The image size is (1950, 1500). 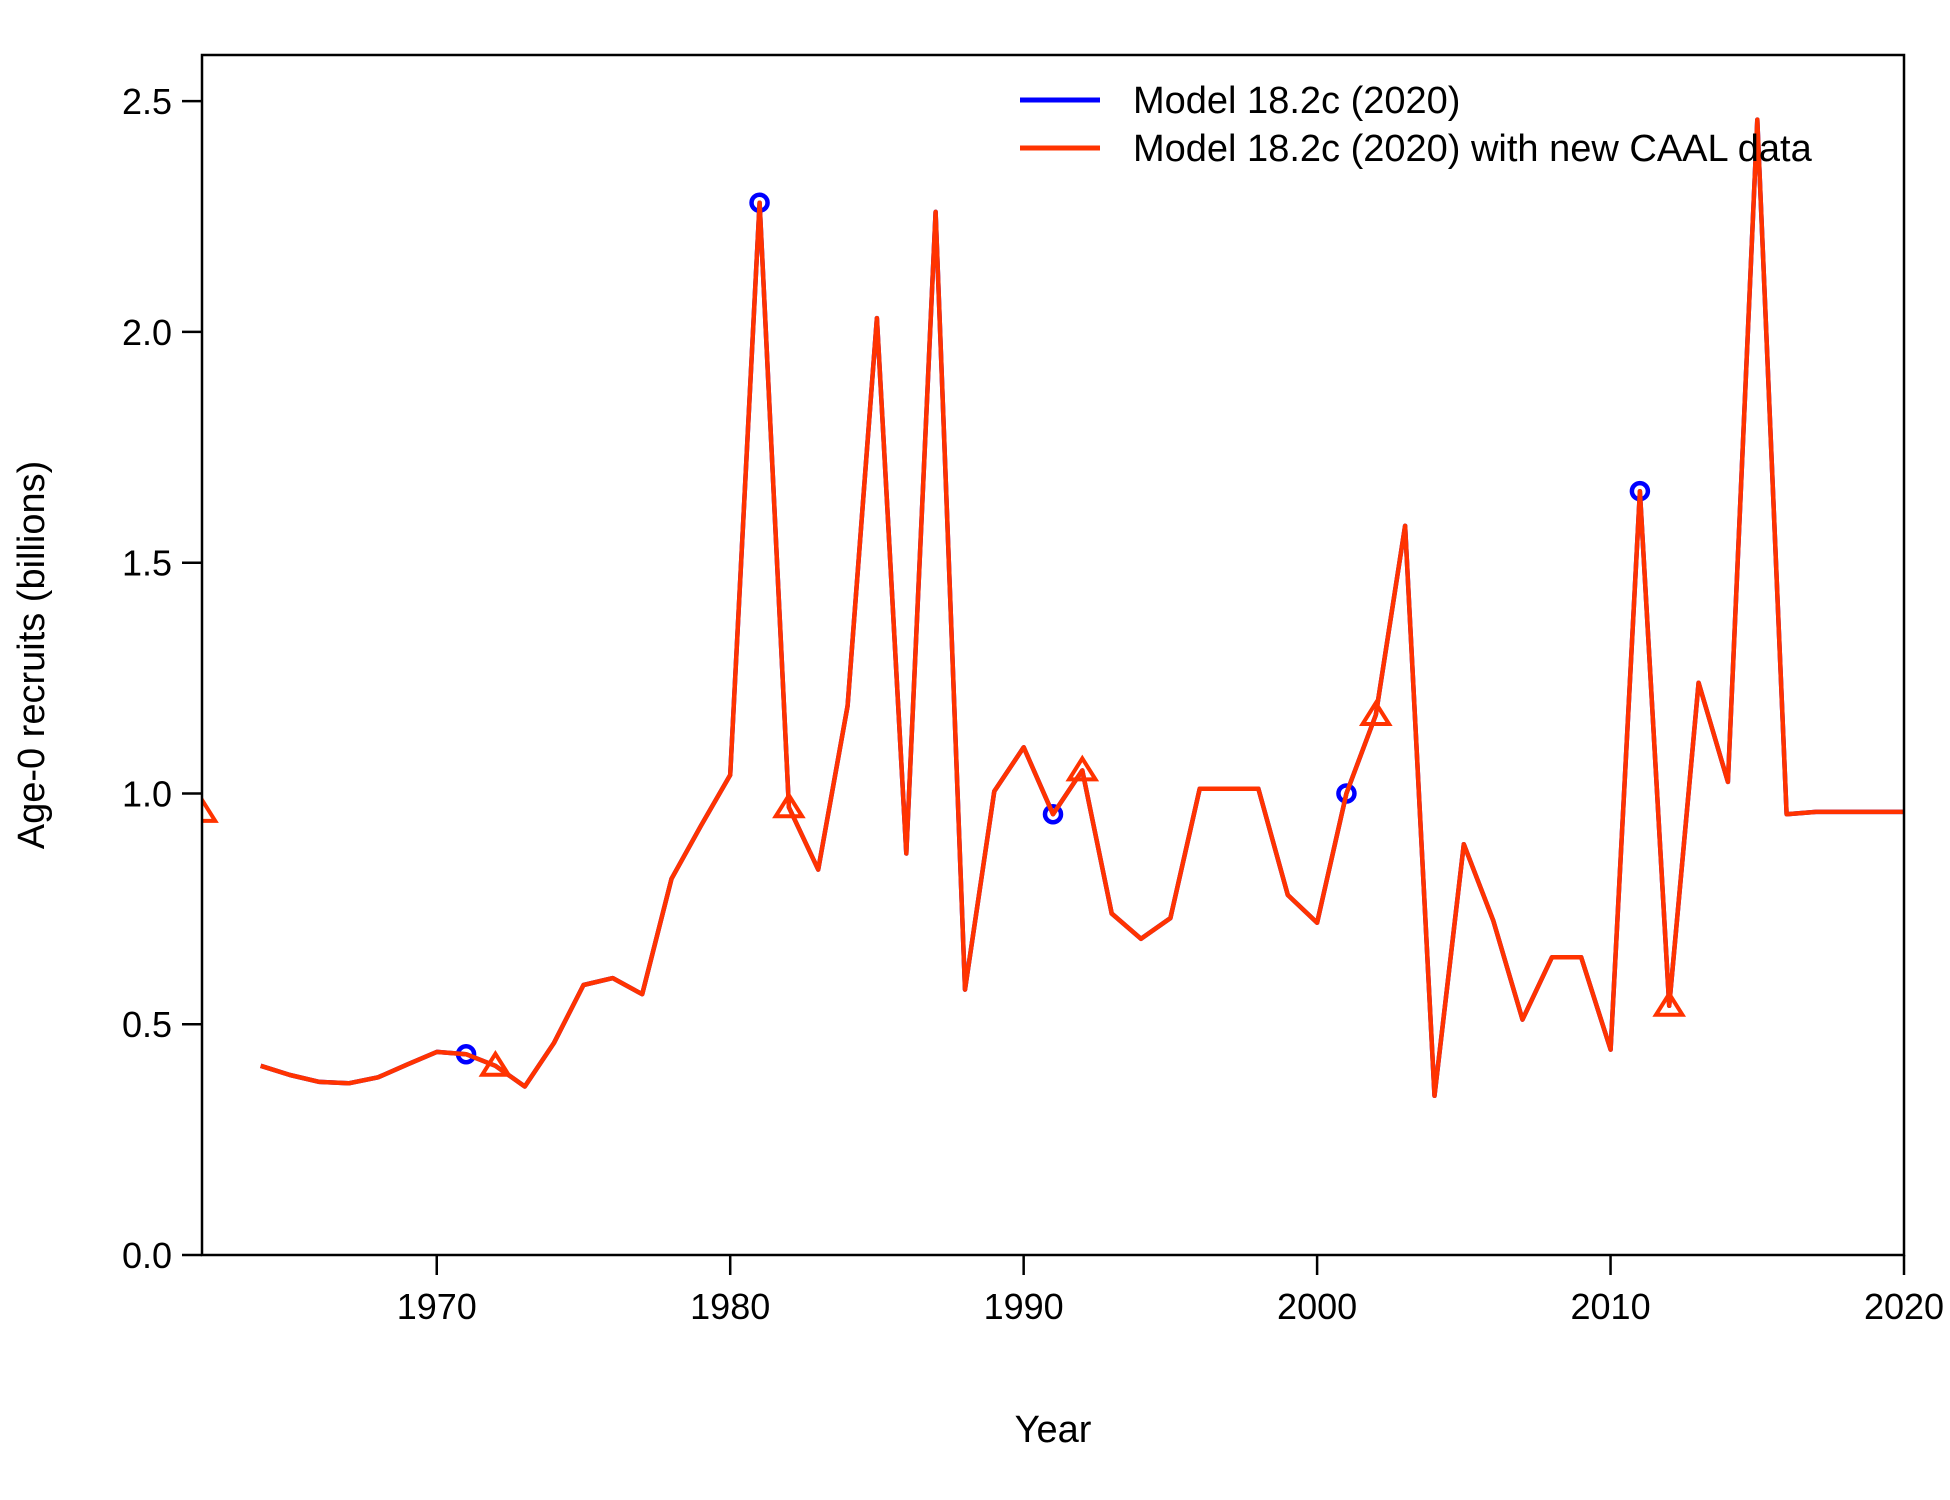 I want to click on y-tick-label: 0.0, so click(x=147, y=1255).